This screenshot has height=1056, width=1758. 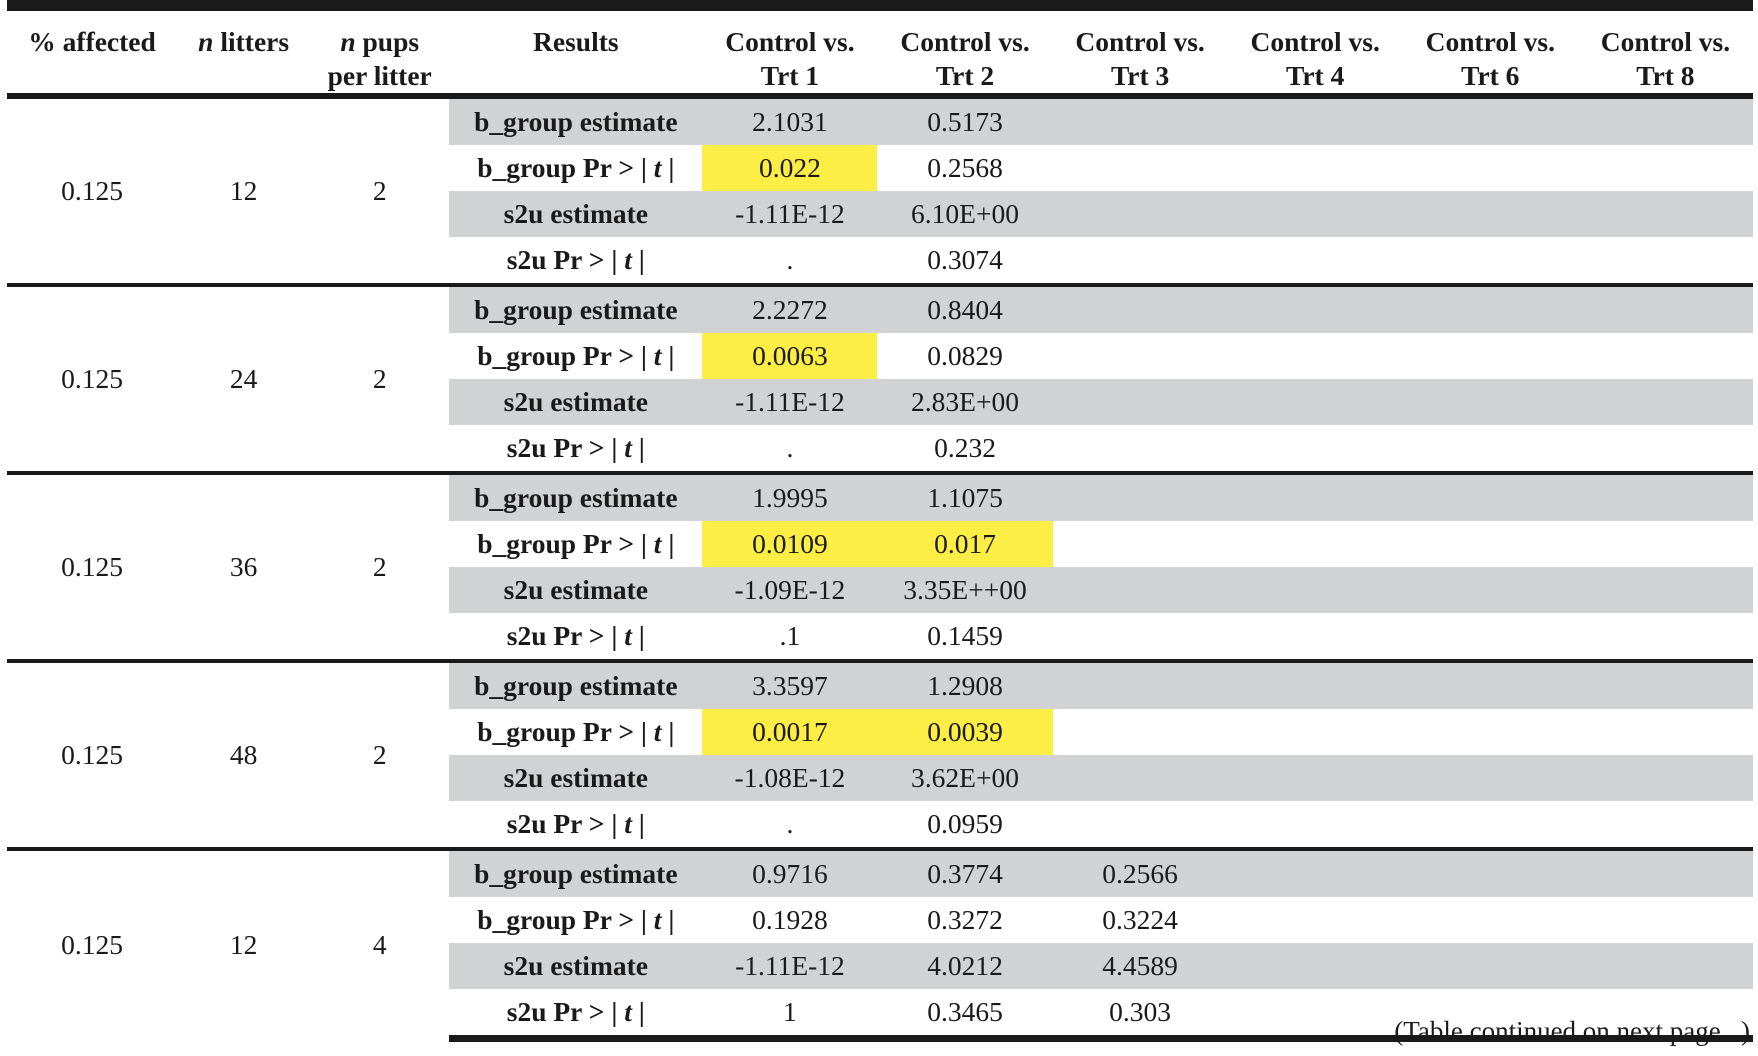 I want to click on continuation-note: (Table continued on next page...), so click(x=1572, y=1031).